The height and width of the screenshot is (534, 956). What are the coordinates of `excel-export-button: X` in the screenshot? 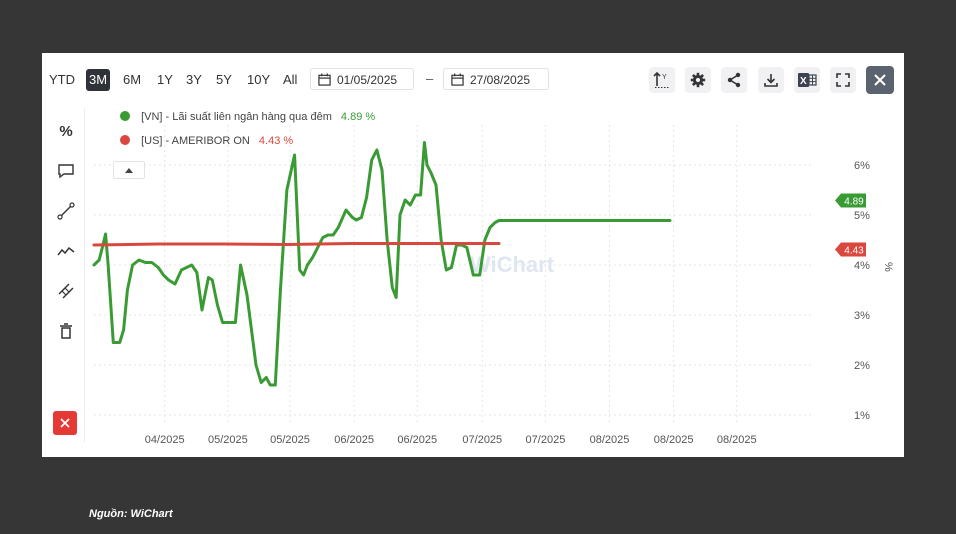 It's located at (807, 80).